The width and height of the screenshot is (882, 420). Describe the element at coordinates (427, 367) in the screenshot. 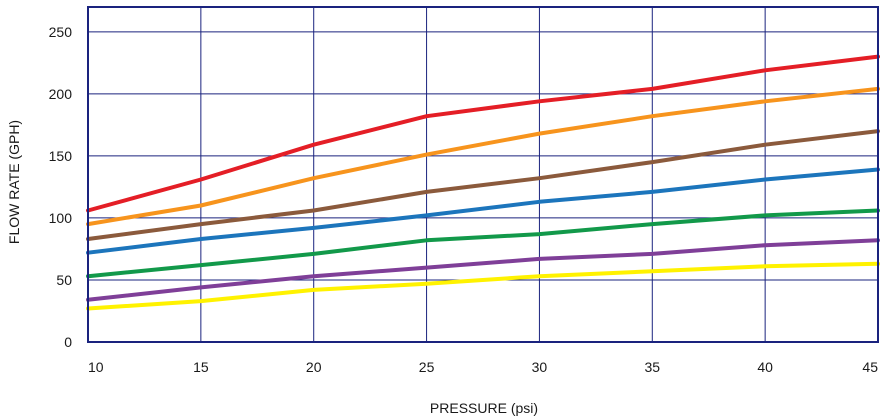

I see `x-tick-label: 25` at that location.